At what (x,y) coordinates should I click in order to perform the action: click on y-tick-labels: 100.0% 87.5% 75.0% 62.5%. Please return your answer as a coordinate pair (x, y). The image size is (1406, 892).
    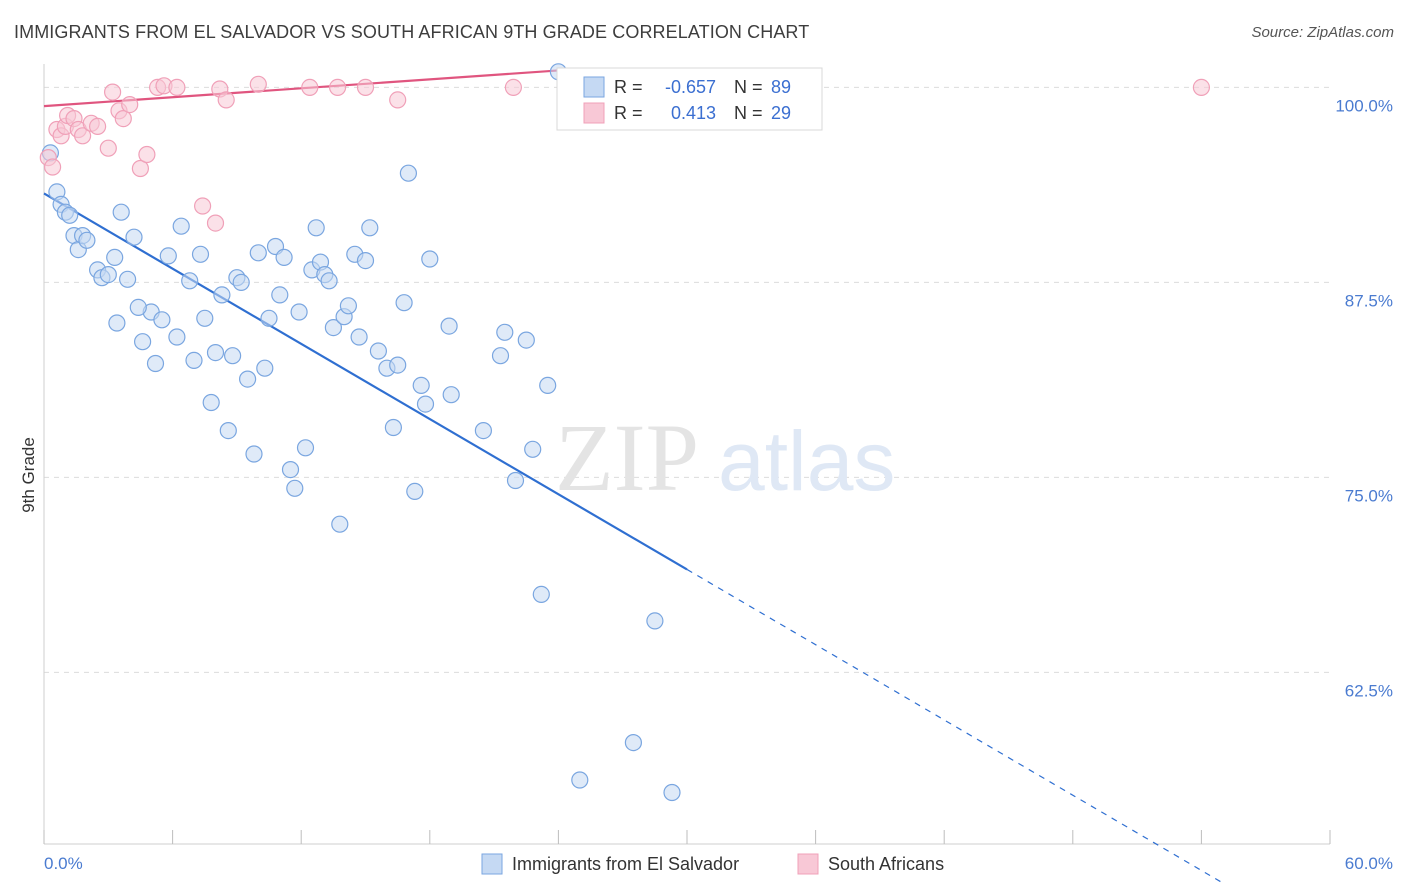
    Looking at the image, I should click on (1364, 398).